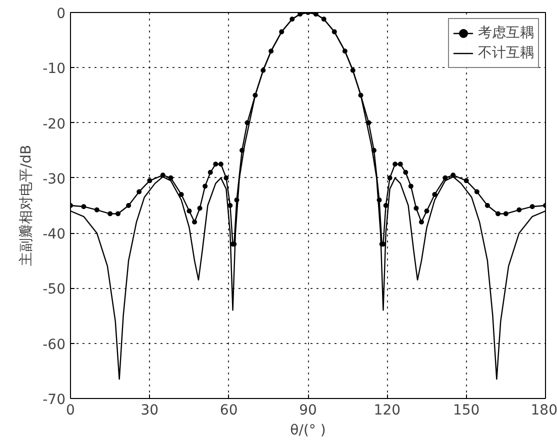 This screenshot has height=448, width=557. I want to click on x-tick-label: 90, so click(308, 410).